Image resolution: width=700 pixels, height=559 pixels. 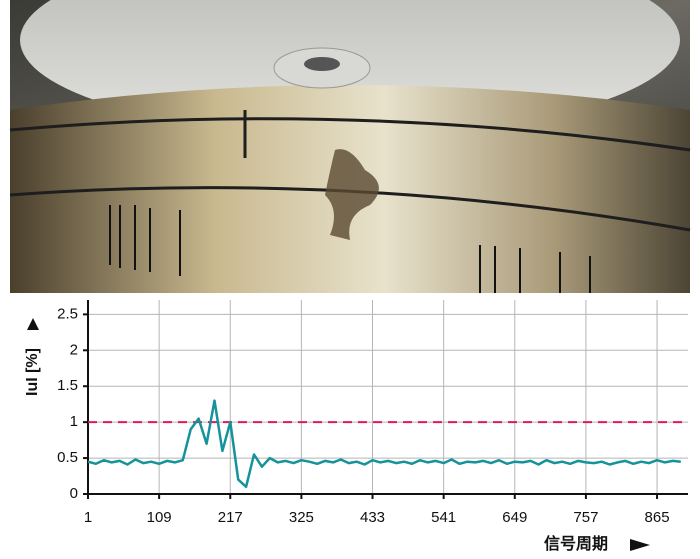 What do you see at coordinates (657, 517) in the screenshot?
I see `x-tick-label: 865` at bounding box center [657, 517].